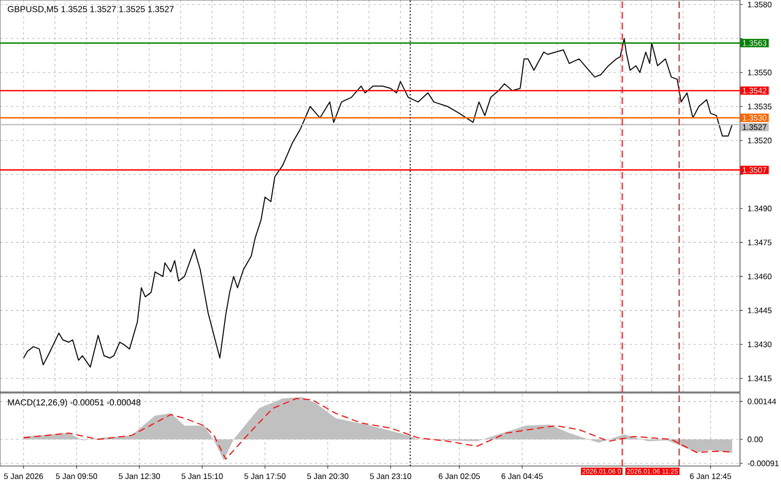 This screenshot has width=781, height=489. I want to click on x-tick-label: 6 Jan 04:45, so click(522, 476).